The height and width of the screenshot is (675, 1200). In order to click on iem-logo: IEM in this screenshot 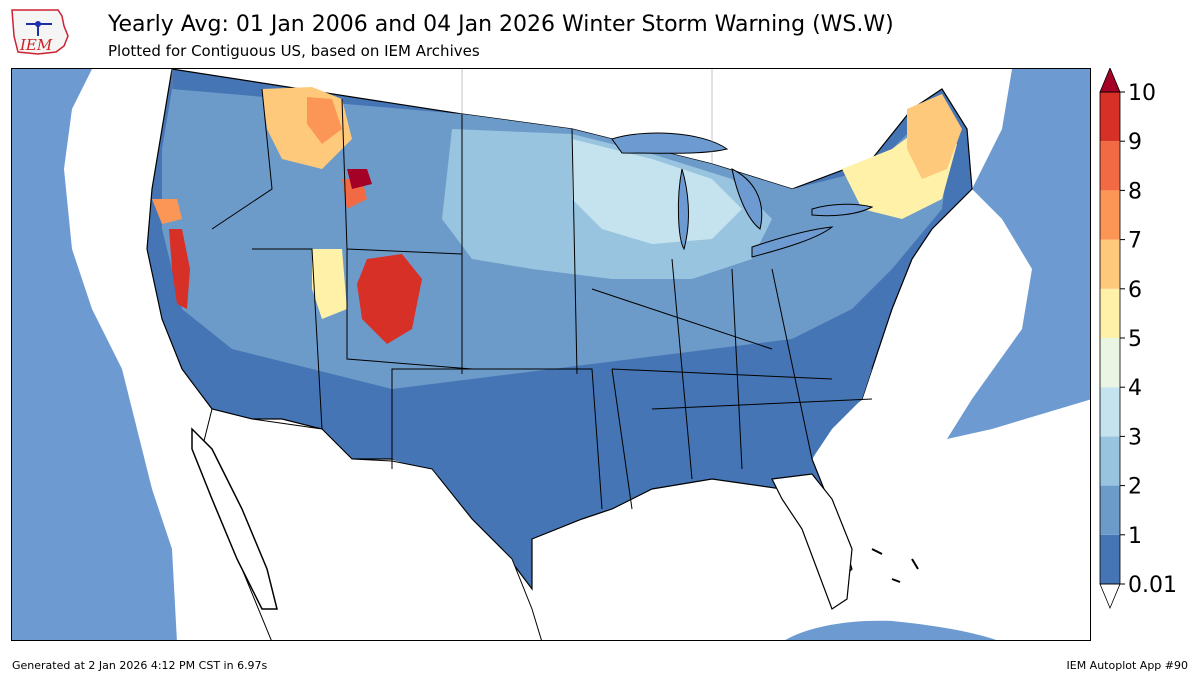, I will do `click(40, 32)`.